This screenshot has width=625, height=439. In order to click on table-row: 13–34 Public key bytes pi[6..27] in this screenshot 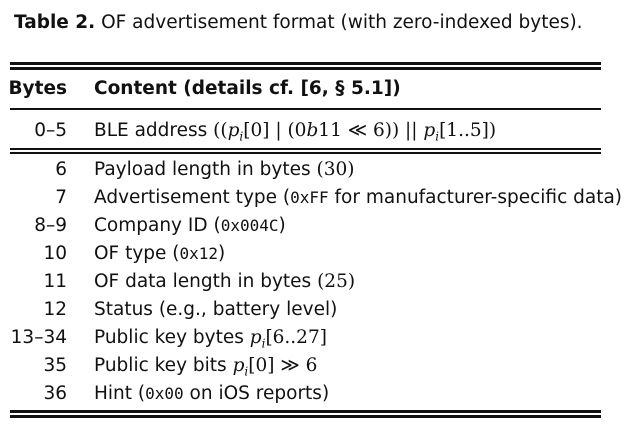, I will do `click(312, 338)`.